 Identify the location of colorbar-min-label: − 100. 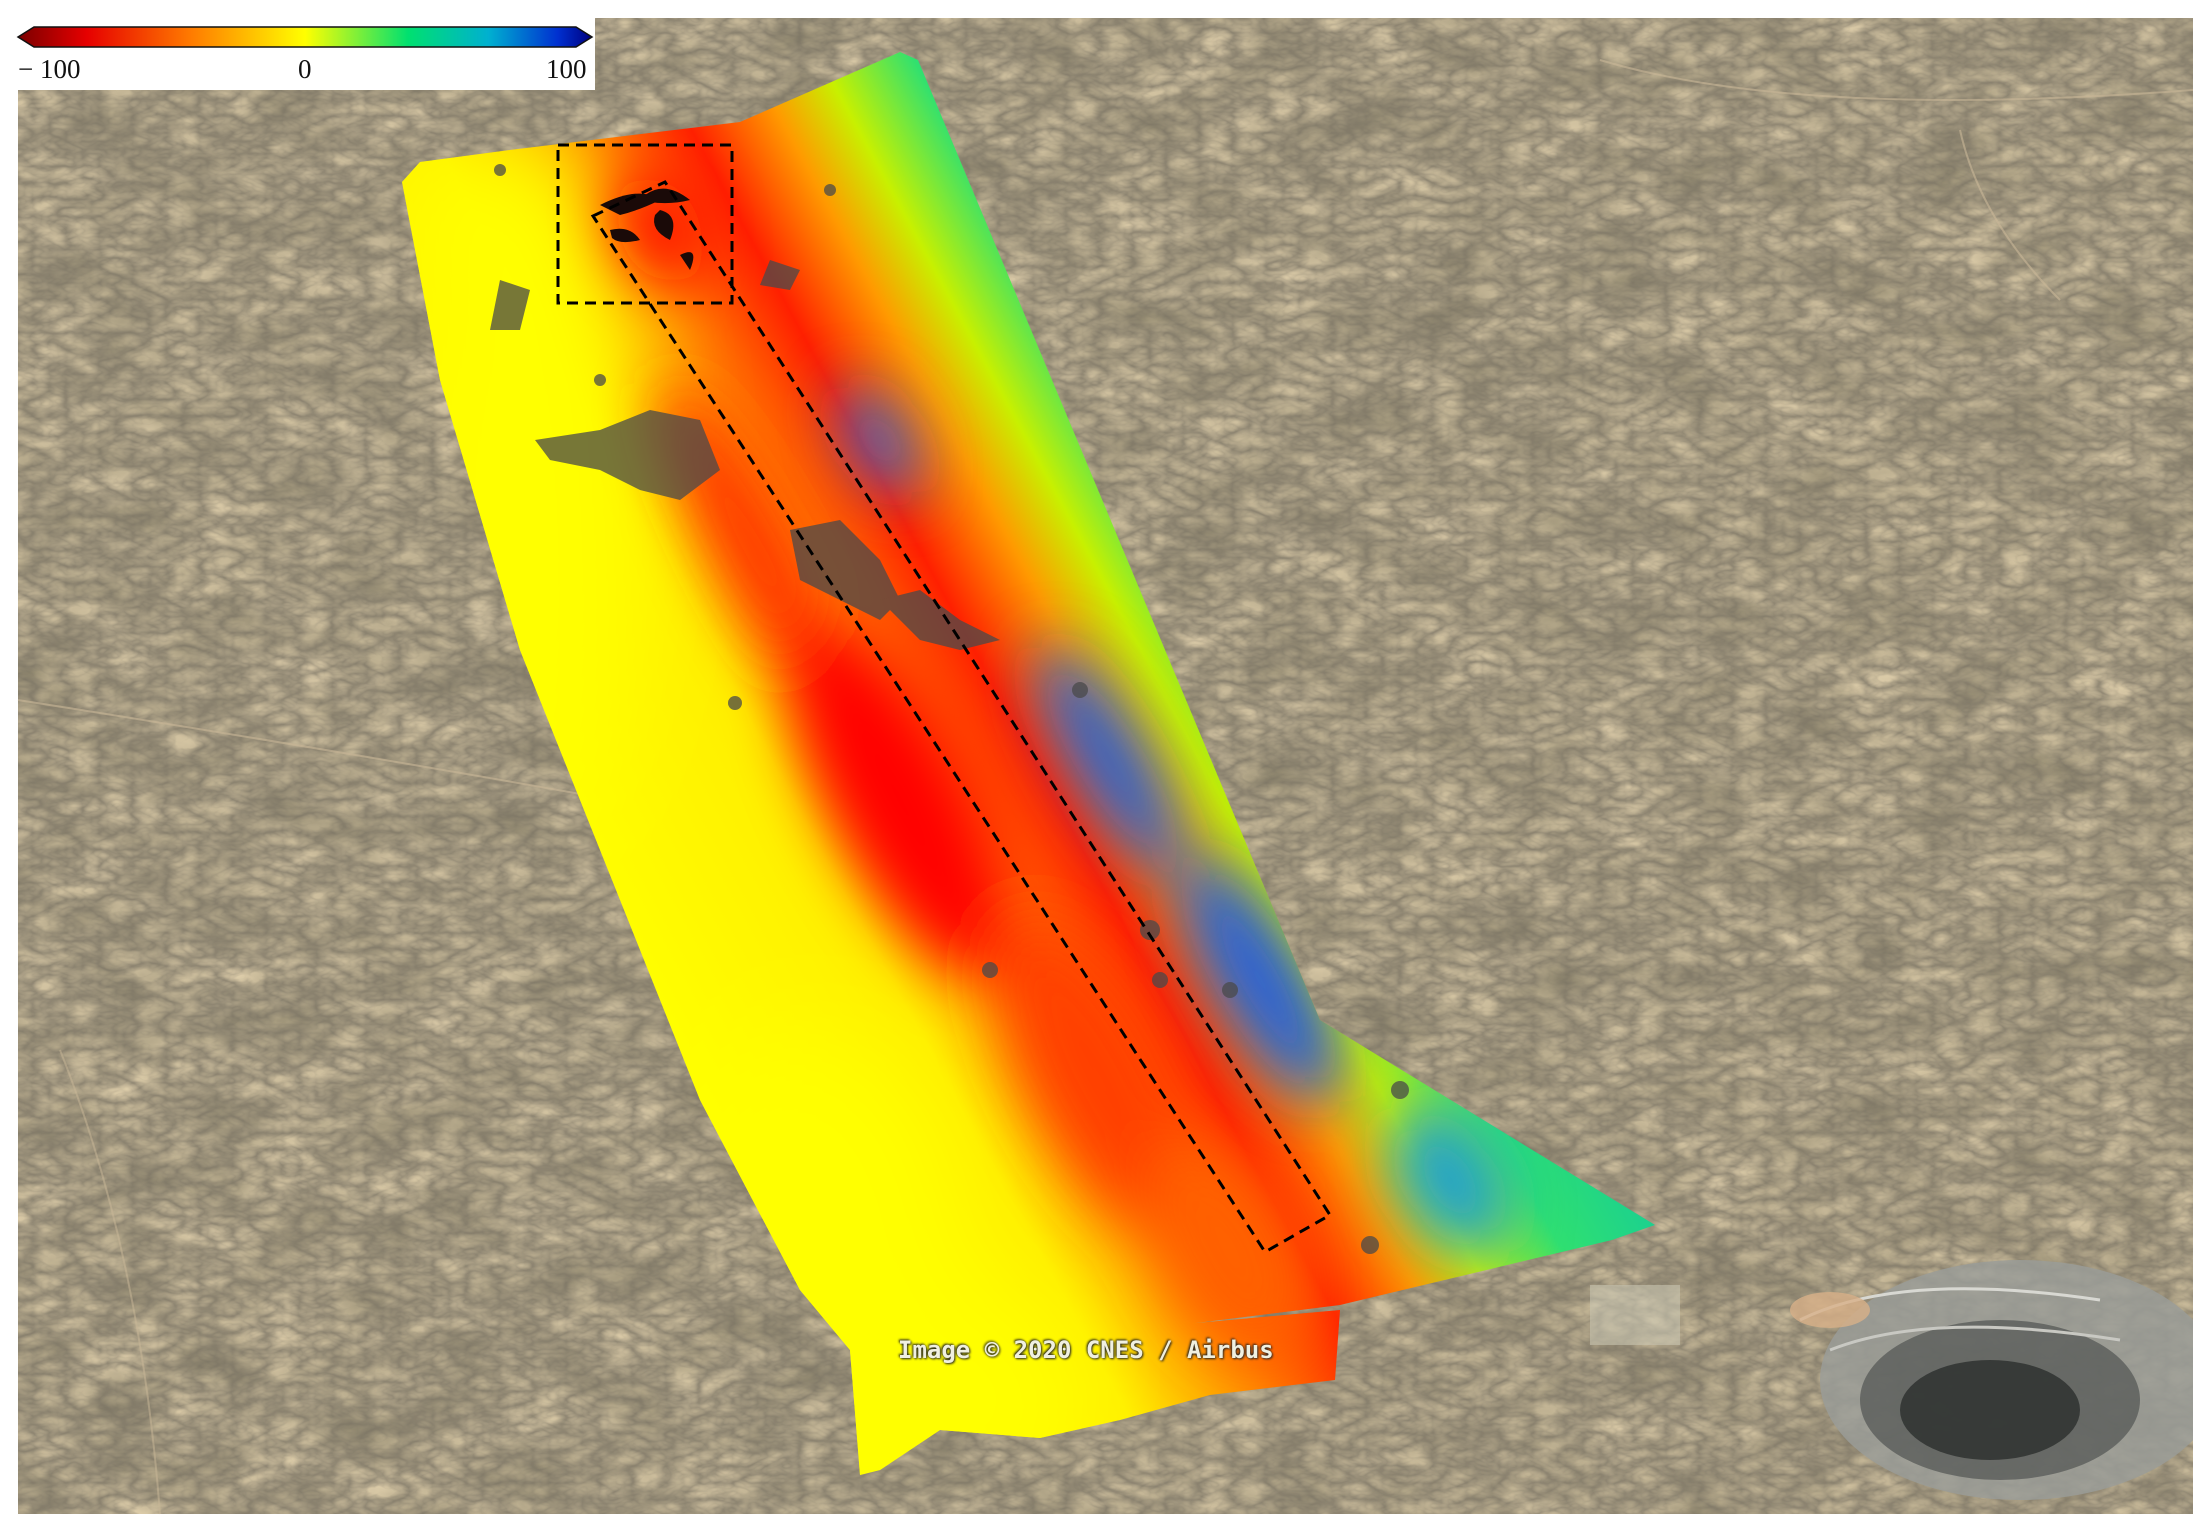
(49, 69).